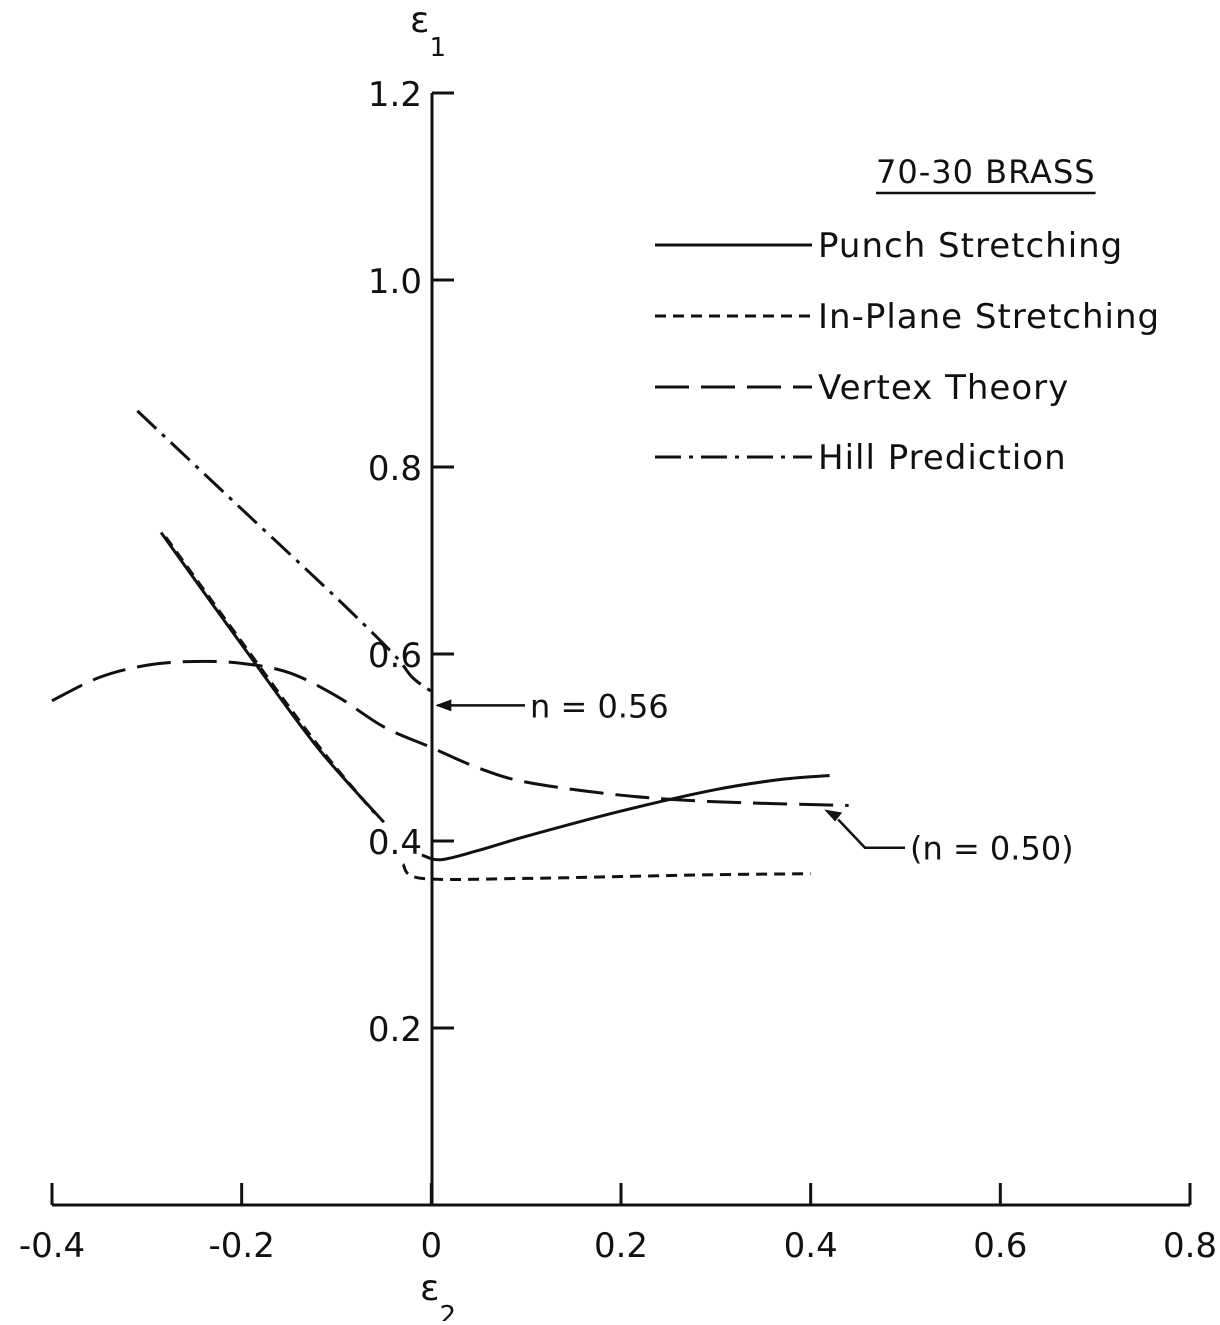 This screenshot has height=1325, width=1220. What do you see at coordinates (943, 388) in the screenshot?
I see `legend-label-vertex-theory: Vertex Theory` at bounding box center [943, 388].